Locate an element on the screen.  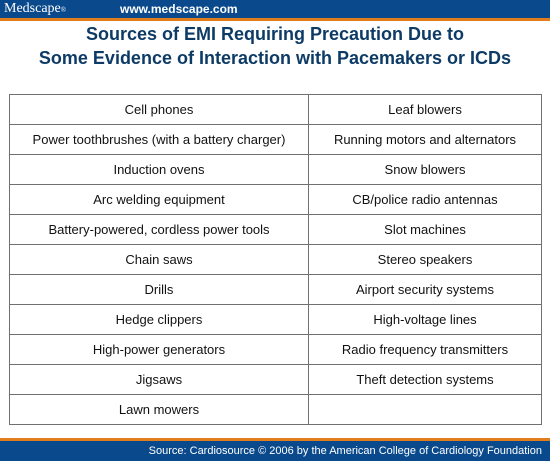
table-row: Cell phones Leaf blowers is located at coordinates (275, 109).